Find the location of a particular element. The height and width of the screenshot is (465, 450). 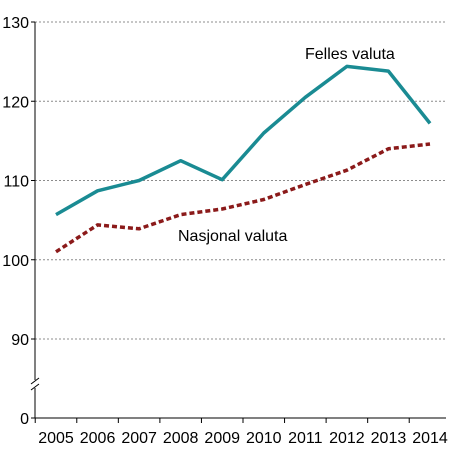

x-tick-label: 2011 is located at coordinates (305, 438).